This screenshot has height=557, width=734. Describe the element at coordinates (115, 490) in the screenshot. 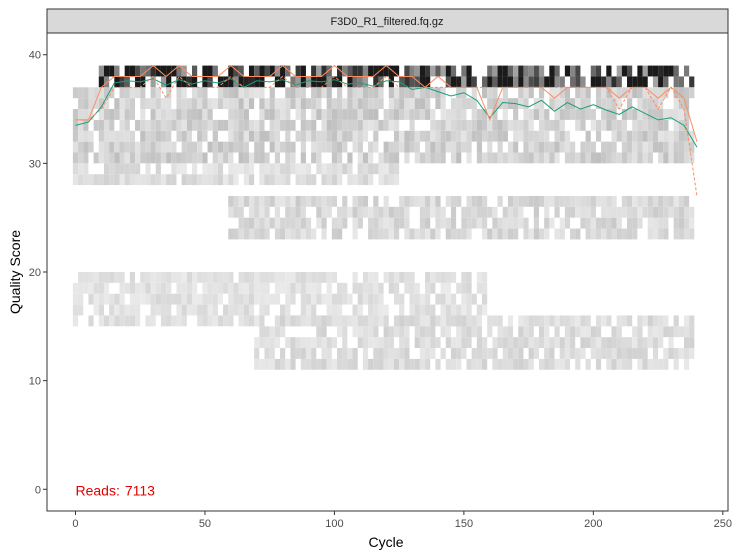

I see `reads-annotation: Reads: 7113` at that location.